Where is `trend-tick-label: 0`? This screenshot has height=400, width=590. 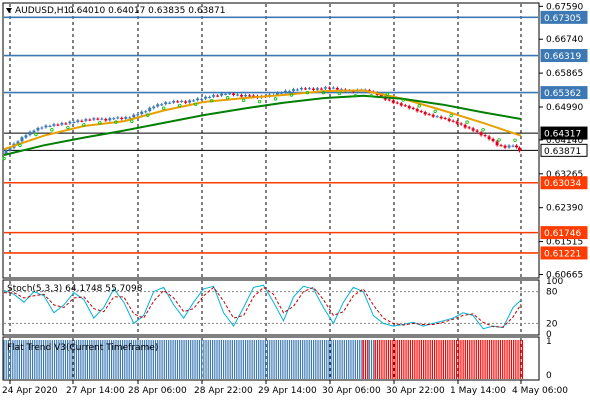 trend-tick-label: 0 is located at coordinates (549, 376).